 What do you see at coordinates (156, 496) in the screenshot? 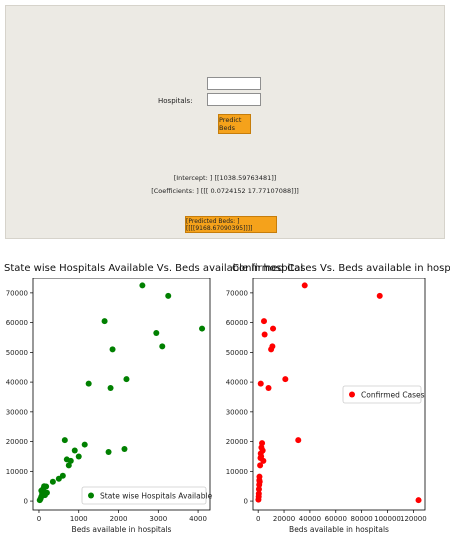
I see `legend-label: State wise Hospitals Available` at bounding box center [156, 496].